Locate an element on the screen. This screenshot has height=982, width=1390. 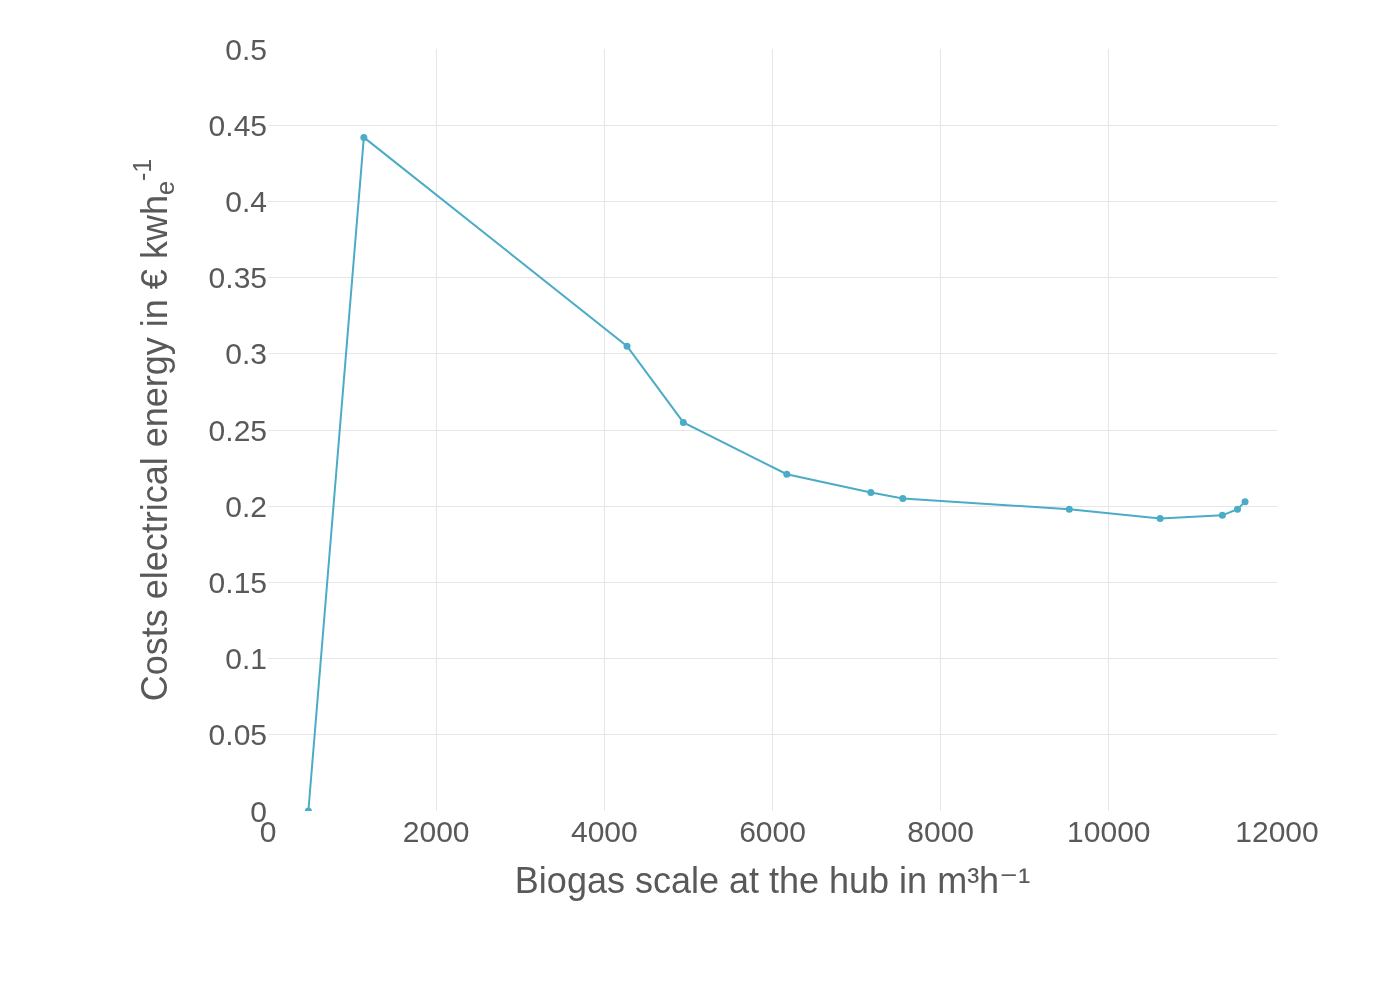
x-tick-label: 8000 is located at coordinates (941, 831).